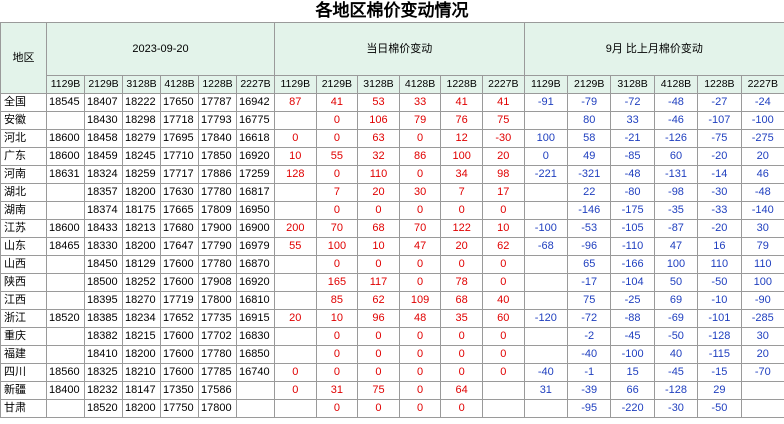 This screenshot has width=784, height=424. Describe the element at coordinates (589, 318) in the screenshot. I see `monthly-change-cell: -72` at that location.